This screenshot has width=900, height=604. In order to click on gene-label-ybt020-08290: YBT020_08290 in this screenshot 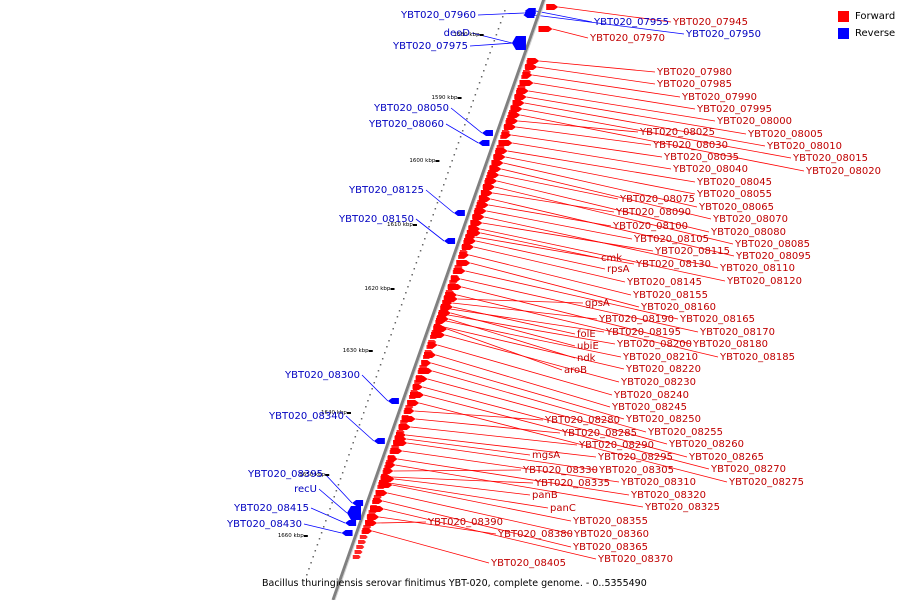, I will do `click(616, 445)`.